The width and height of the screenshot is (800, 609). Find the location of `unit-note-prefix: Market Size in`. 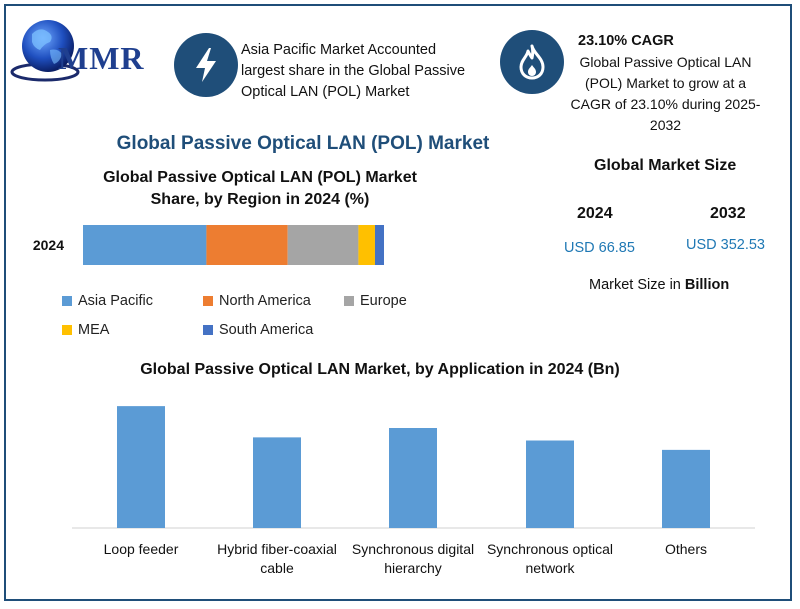

unit-note-prefix: Market Size in is located at coordinates (637, 285).